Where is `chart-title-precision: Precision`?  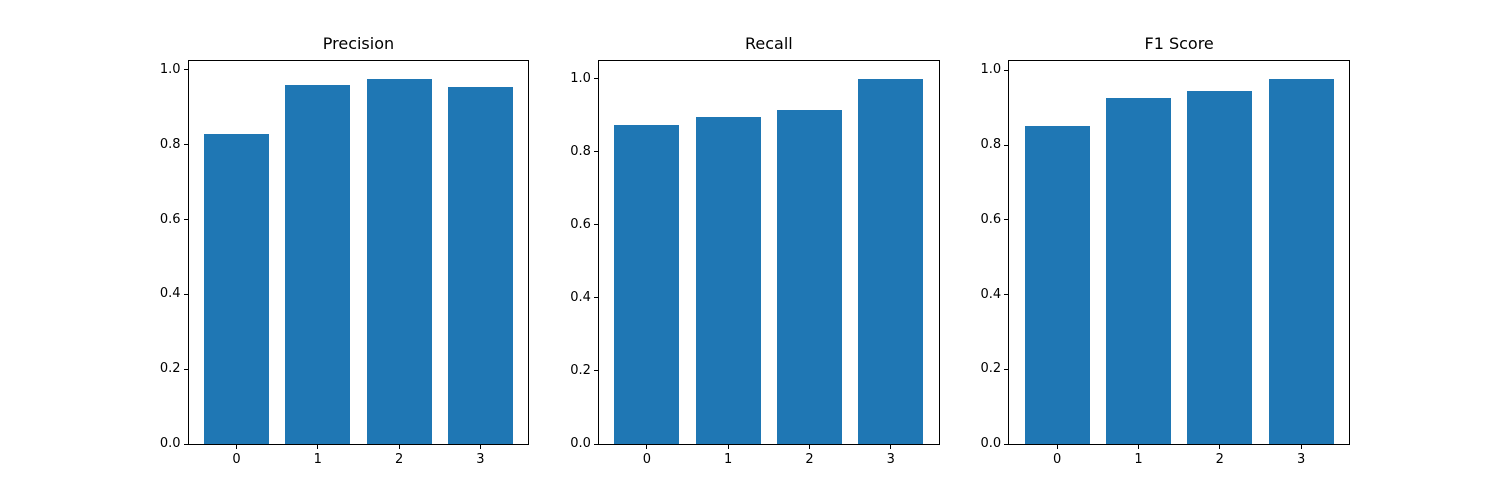
chart-title-precision: Precision is located at coordinates (358, 43).